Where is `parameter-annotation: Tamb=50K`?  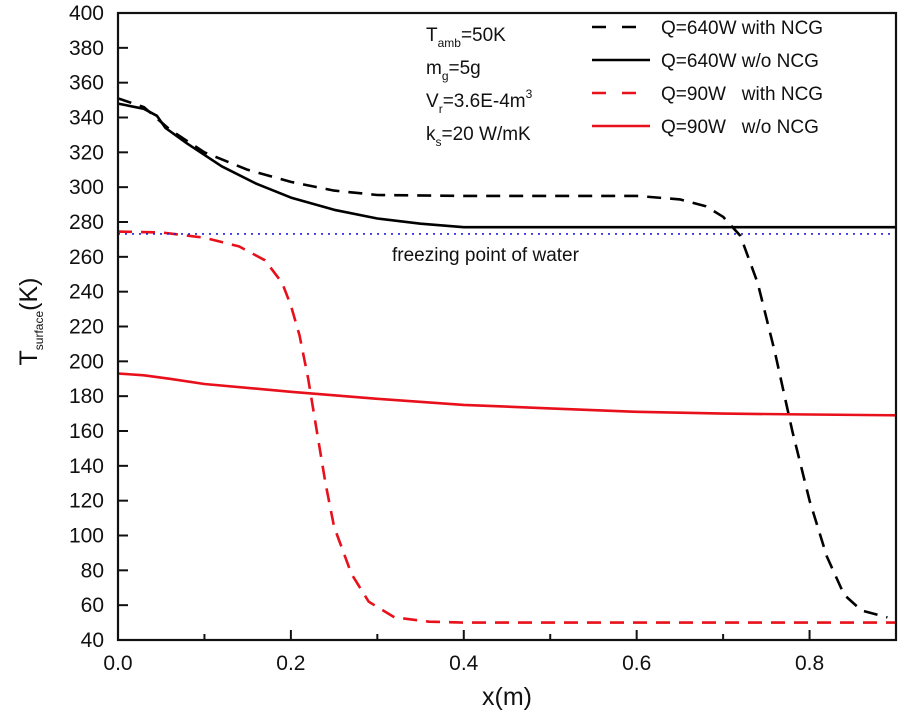
parameter-annotation: Tamb=50K is located at coordinates (466, 37).